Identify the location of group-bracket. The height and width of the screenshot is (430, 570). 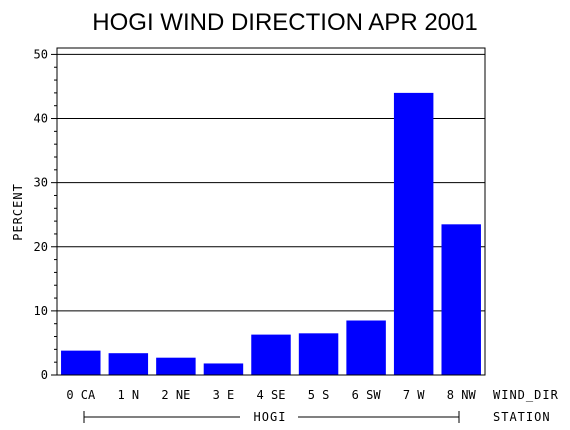
(271, 417).